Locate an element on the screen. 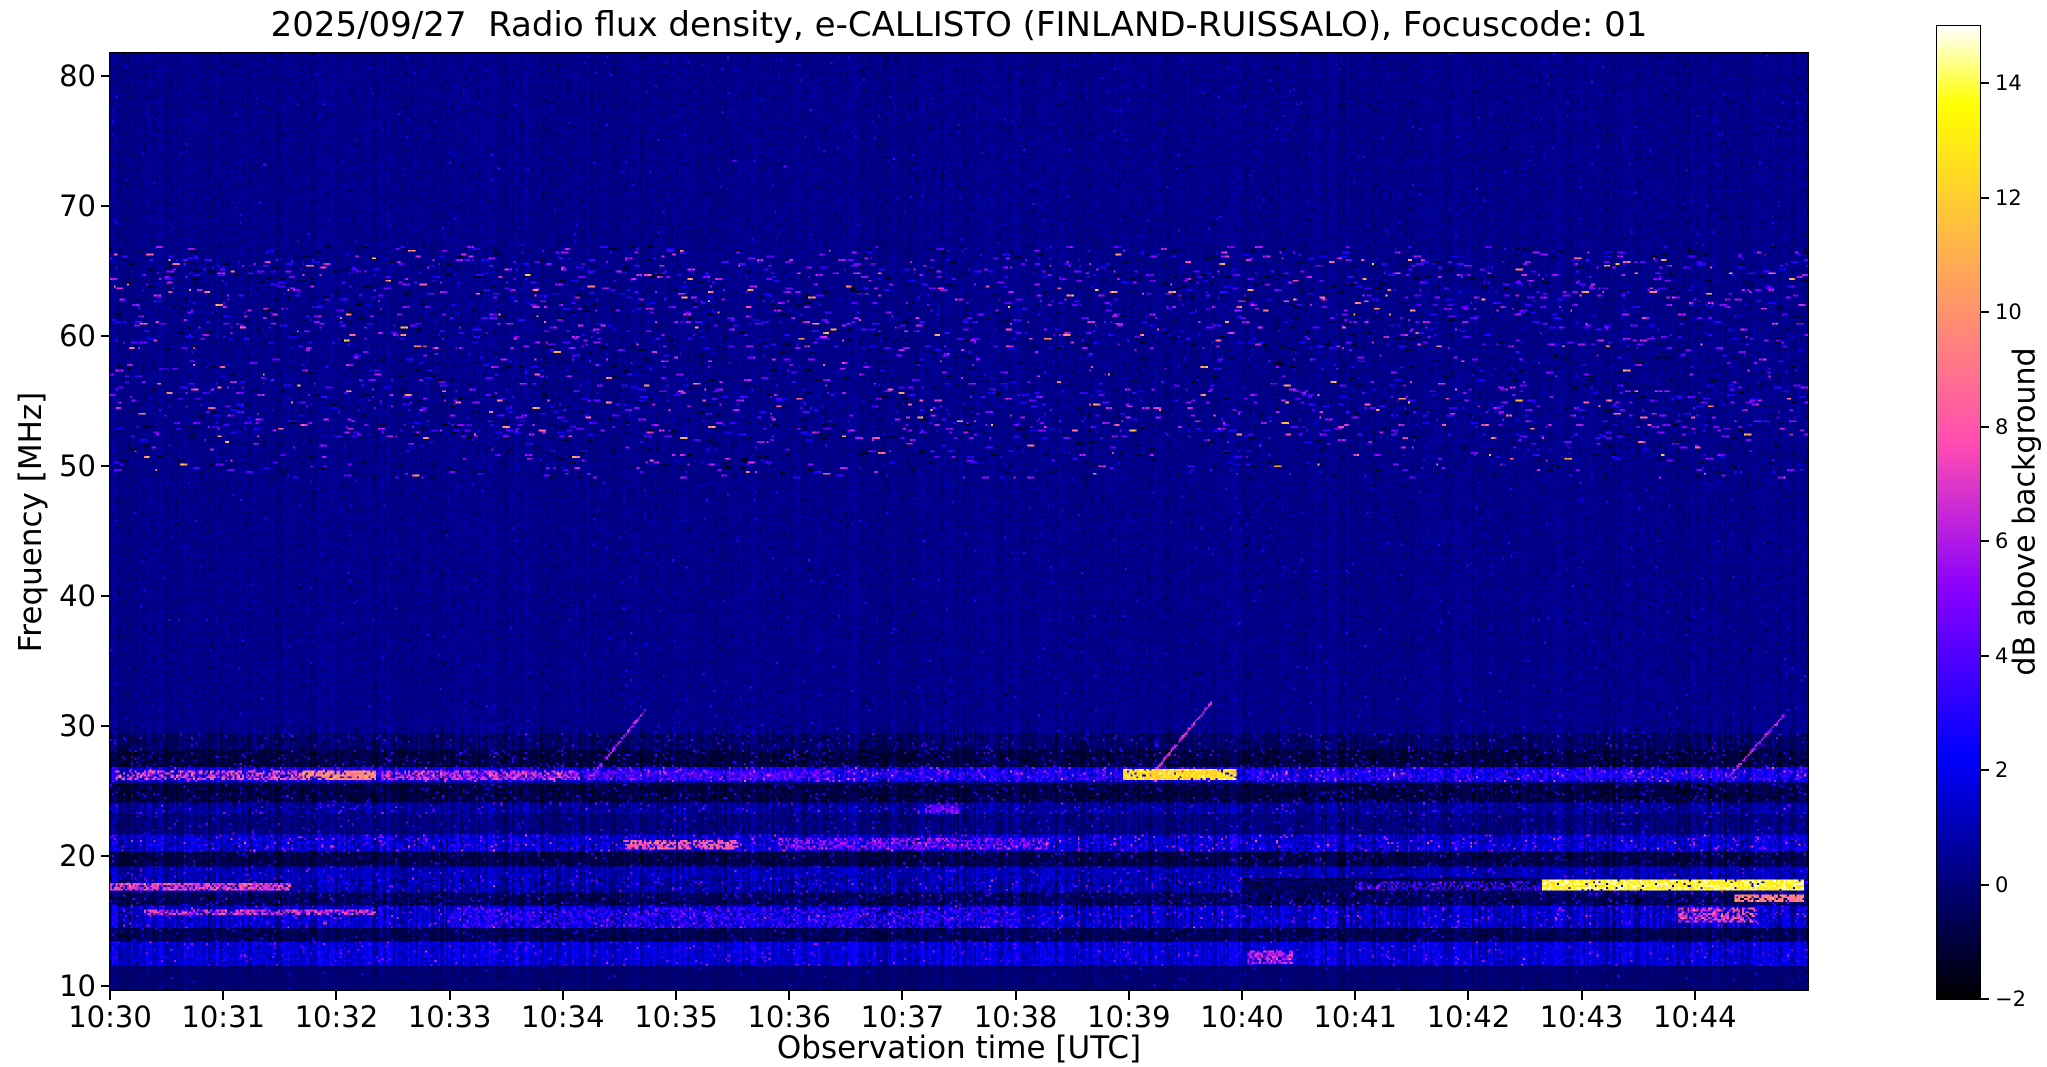  x-tick-label: 10:44 is located at coordinates (1695, 1017).